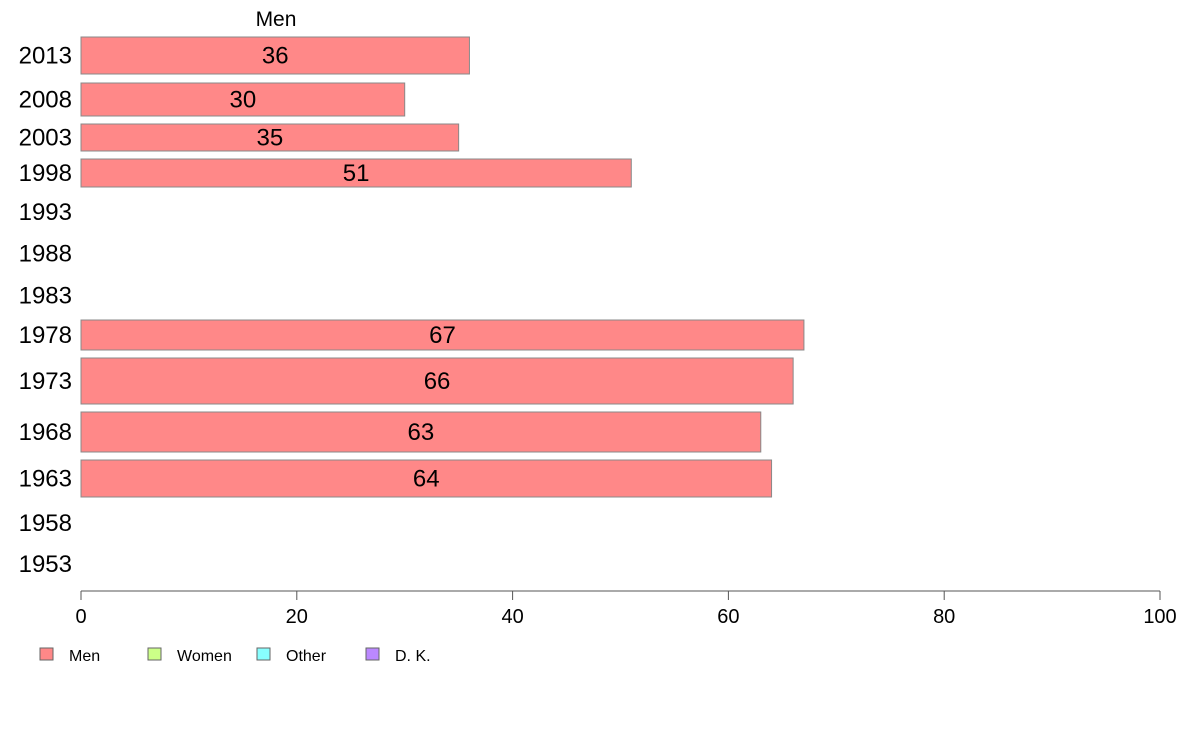 Image resolution: width=1188 pixels, height=736 pixels. Describe the element at coordinates (45, 335) in the screenshot. I see `year-label: 1978` at that location.